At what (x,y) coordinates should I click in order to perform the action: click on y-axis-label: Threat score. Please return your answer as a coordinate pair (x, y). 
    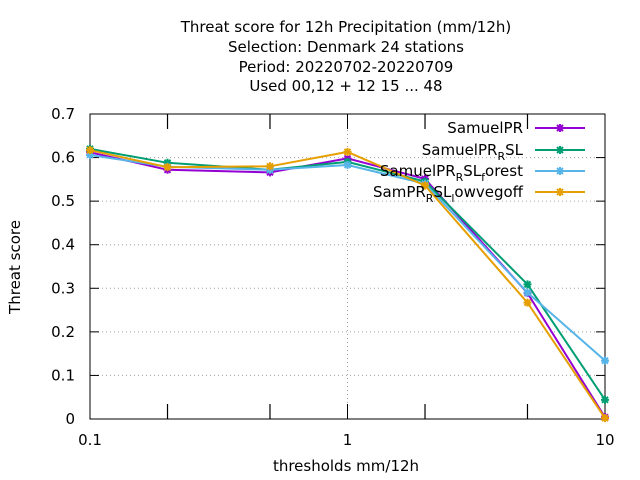
    Looking at the image, I should click on (15, 267).